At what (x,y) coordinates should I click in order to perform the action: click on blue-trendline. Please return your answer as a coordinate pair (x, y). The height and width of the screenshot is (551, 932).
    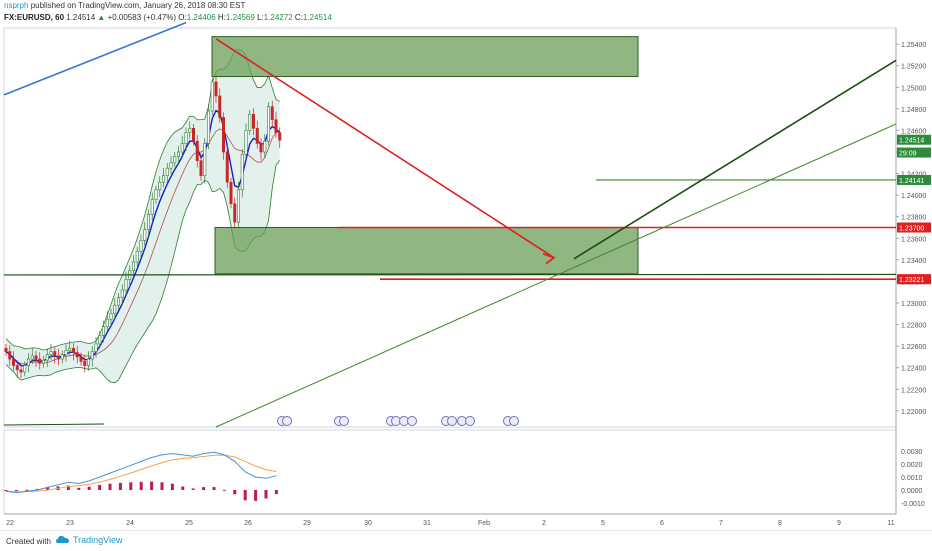
    Looking at the image, I should click on (95, 58).